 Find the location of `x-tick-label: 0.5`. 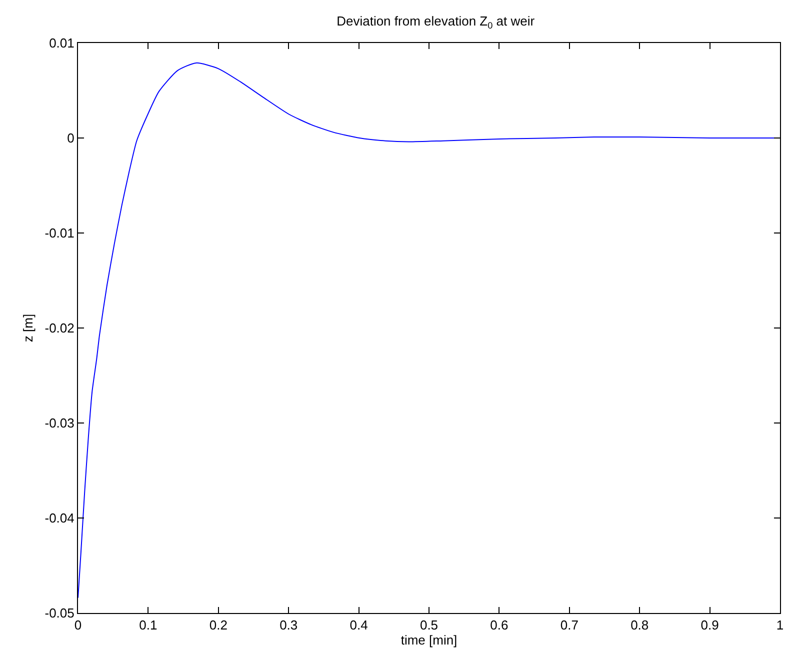

x-tick-label: 0.5 is located at coordinates (429, 625).